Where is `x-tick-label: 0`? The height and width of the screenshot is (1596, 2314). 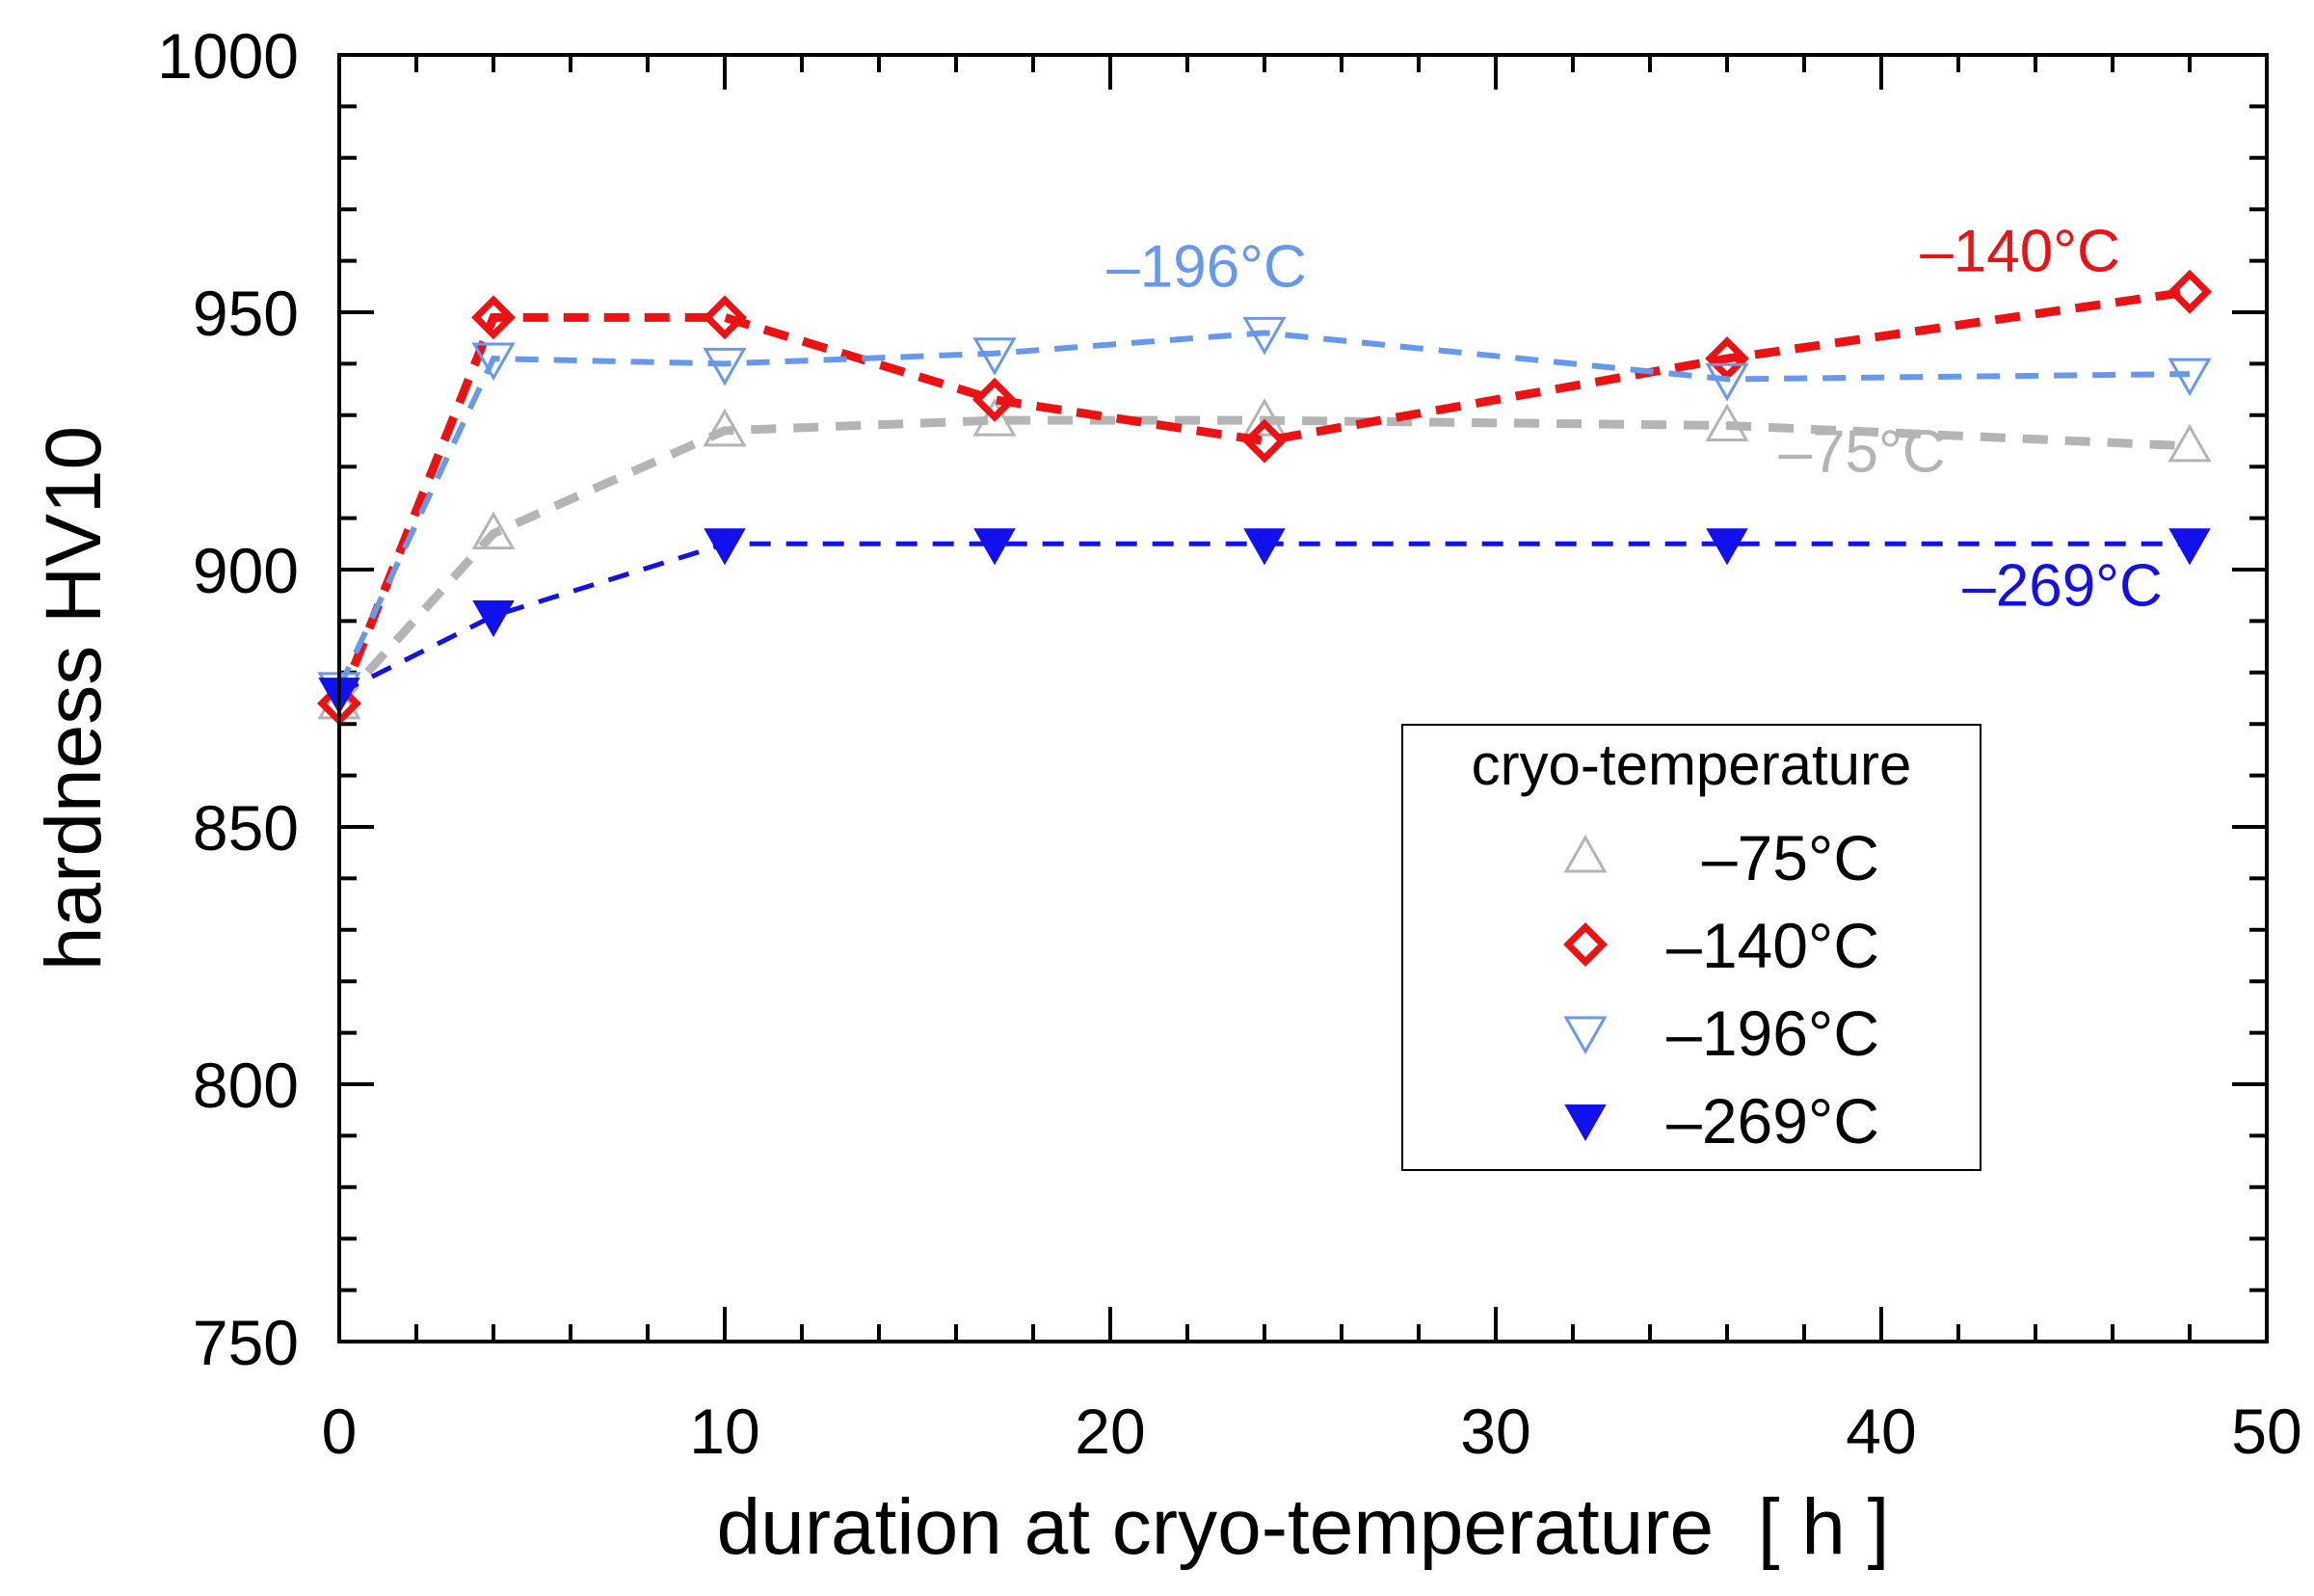 x-tick-label: 0 is located at coordinates (340, 1431).